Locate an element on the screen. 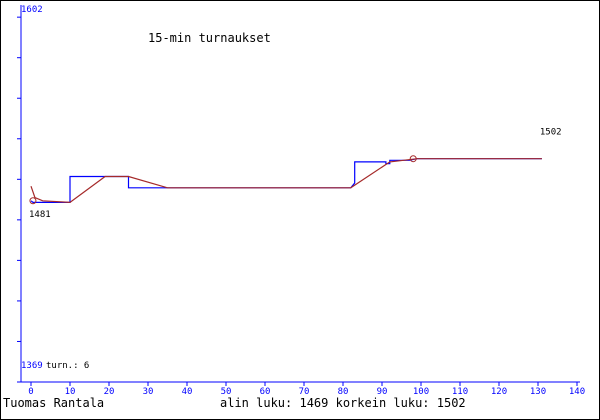  x-tick-label: 110 is located at coordinates (460, 392).